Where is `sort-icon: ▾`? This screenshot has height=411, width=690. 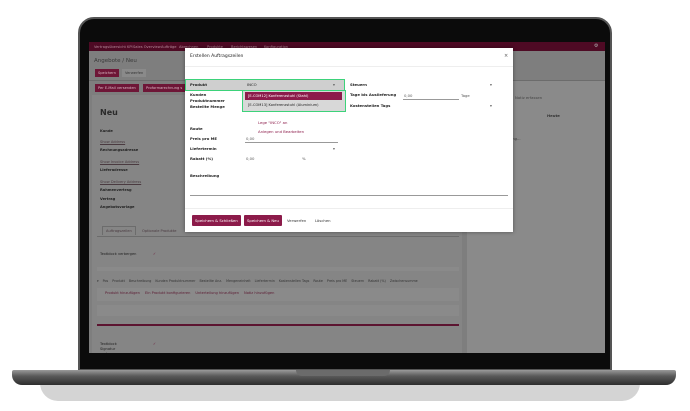
sort-icon: ▾ is located at coordinates (98, 281).